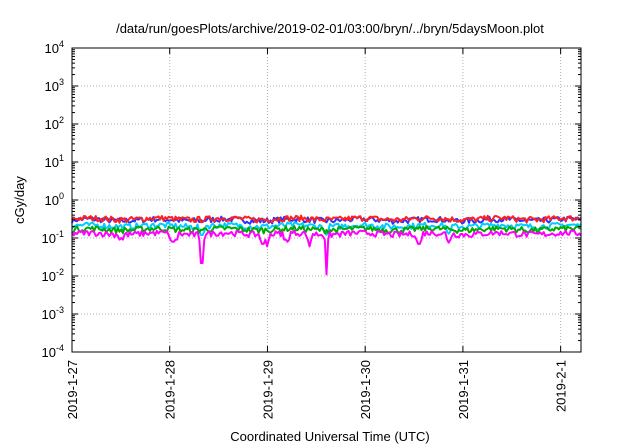 The width and height of the screenshot is (640, 448). Describe the element at coordinates (19, 200) in the screenshot. I see `y-axis-label: cGy/day` at that location.